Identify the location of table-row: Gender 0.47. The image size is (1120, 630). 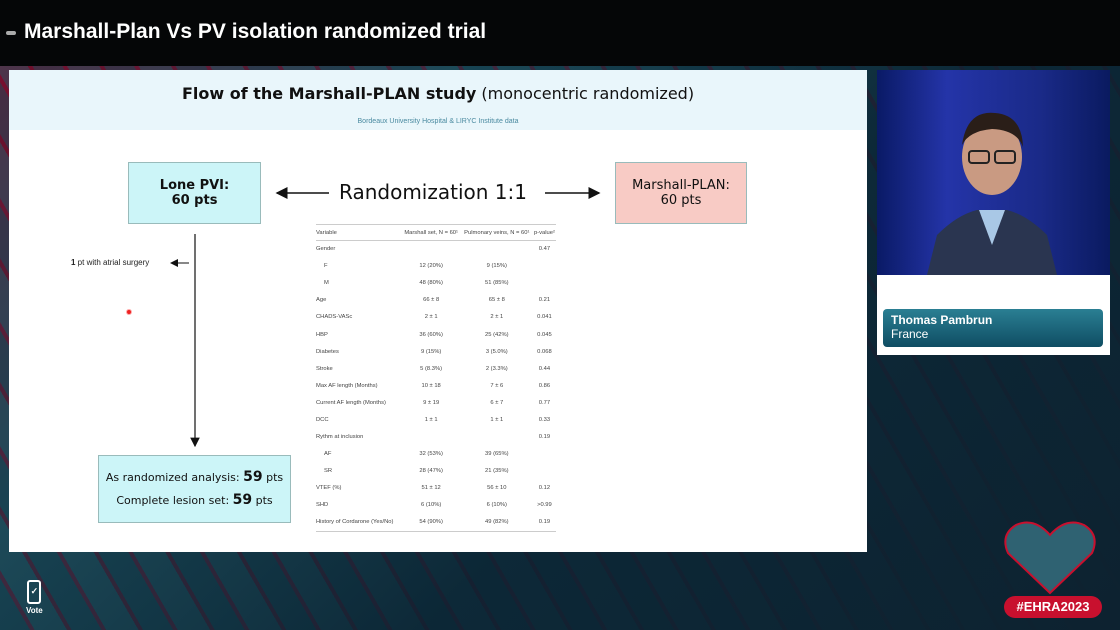
(436, 249).